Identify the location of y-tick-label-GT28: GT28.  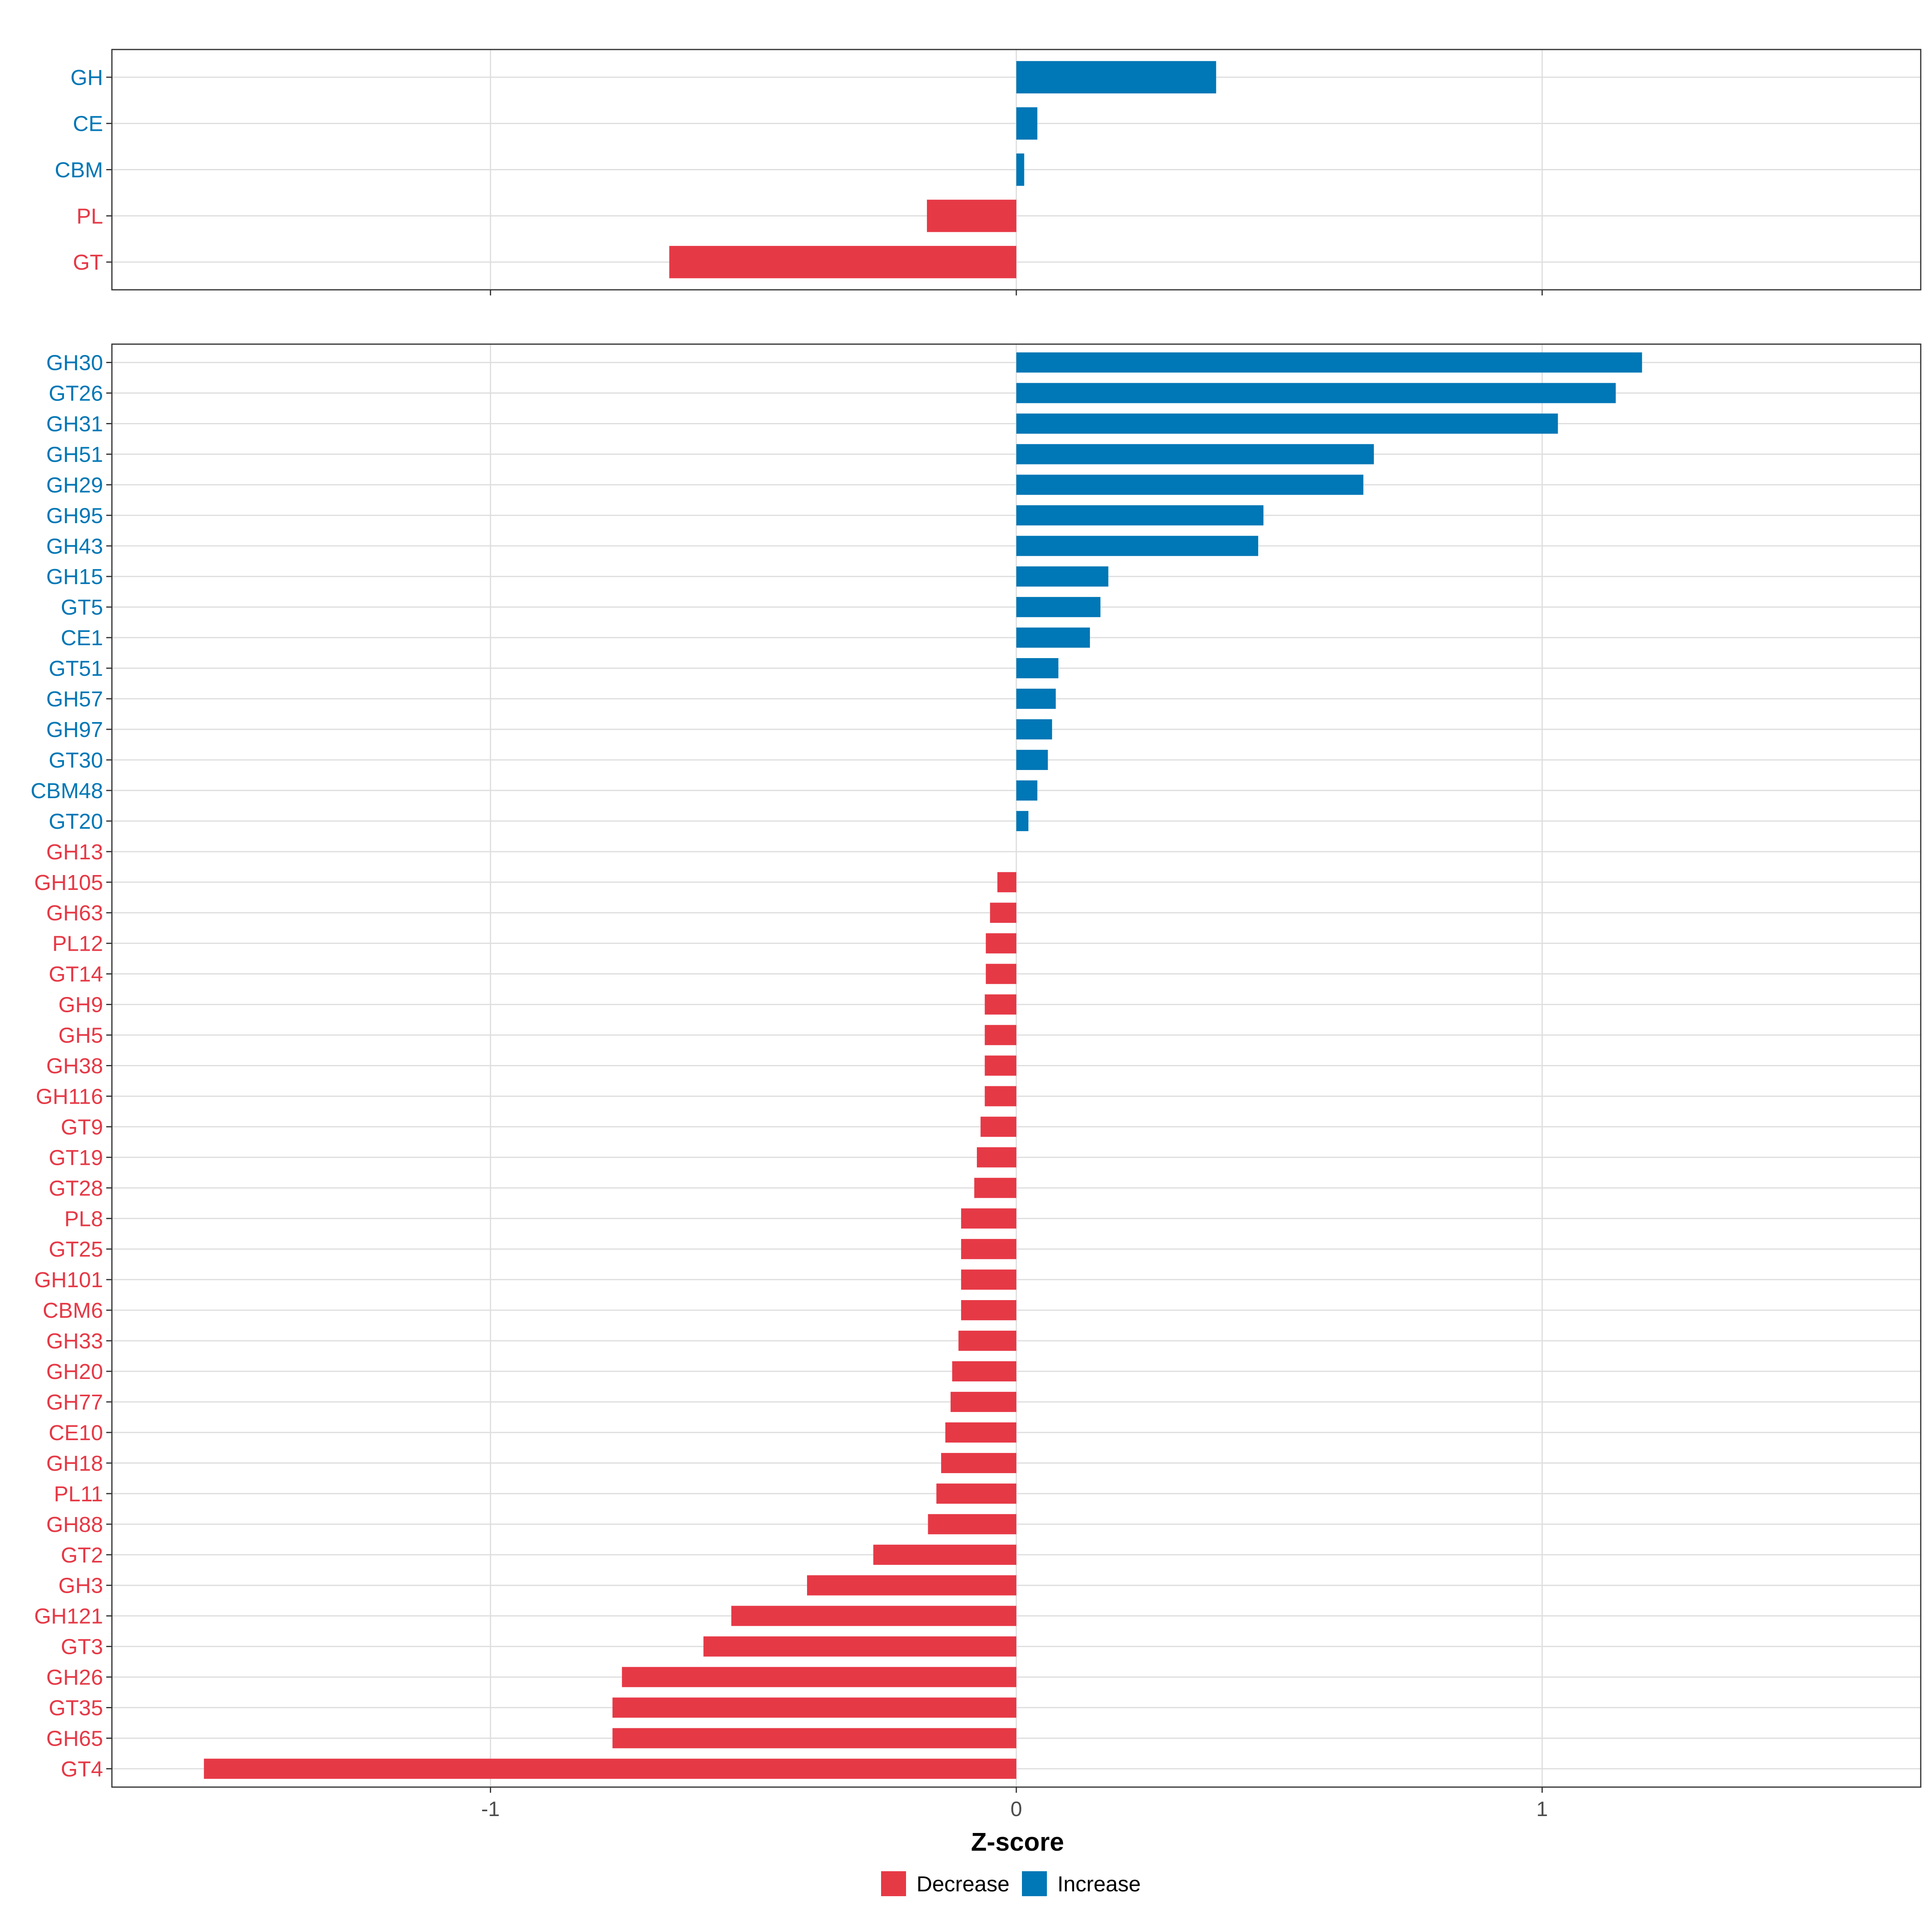
(76, 1188).